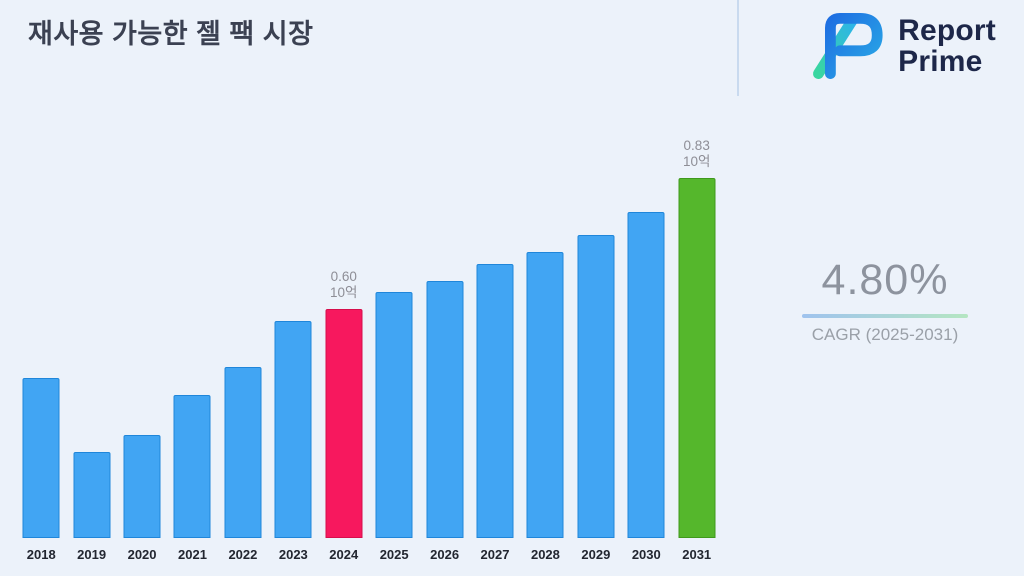 This screenshot has width=1024, height=576. I want to click on bar-group-2027: 2027, so click(495, 345).